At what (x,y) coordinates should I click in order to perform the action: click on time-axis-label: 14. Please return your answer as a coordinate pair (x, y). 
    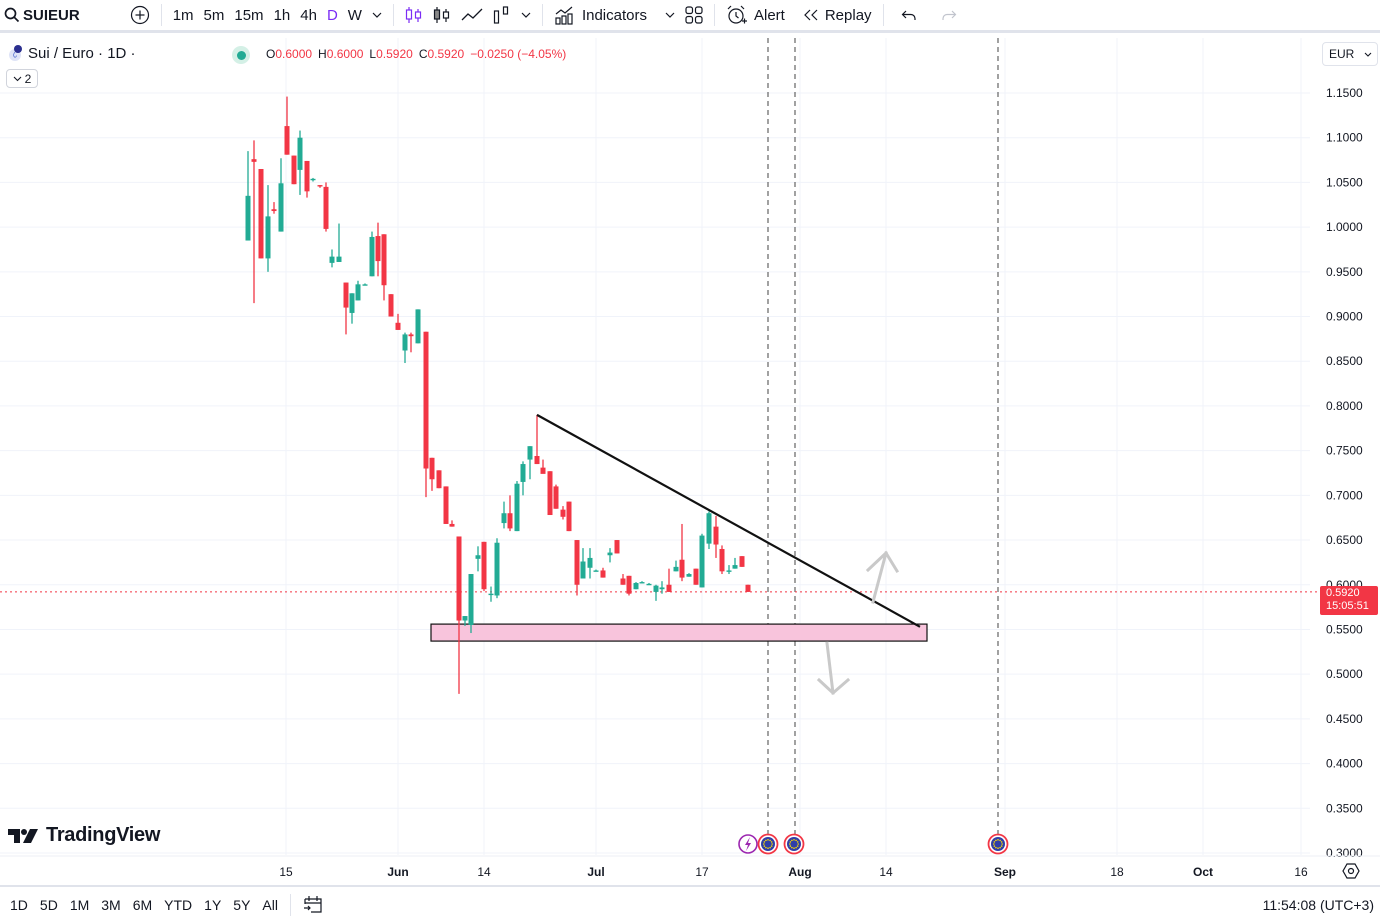
    Looking at the image, I should click on (886, 872).